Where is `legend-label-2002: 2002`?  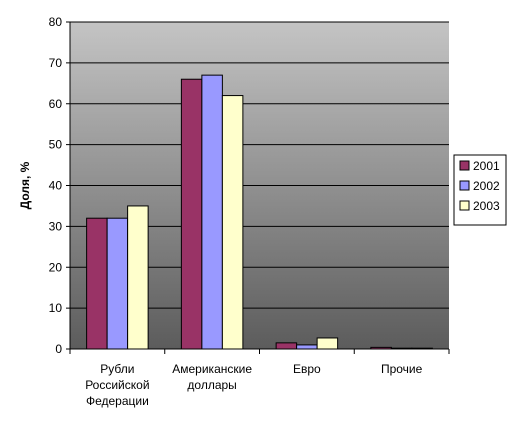 legend-label-2002: 2002 is located at coordinates (486, 186).